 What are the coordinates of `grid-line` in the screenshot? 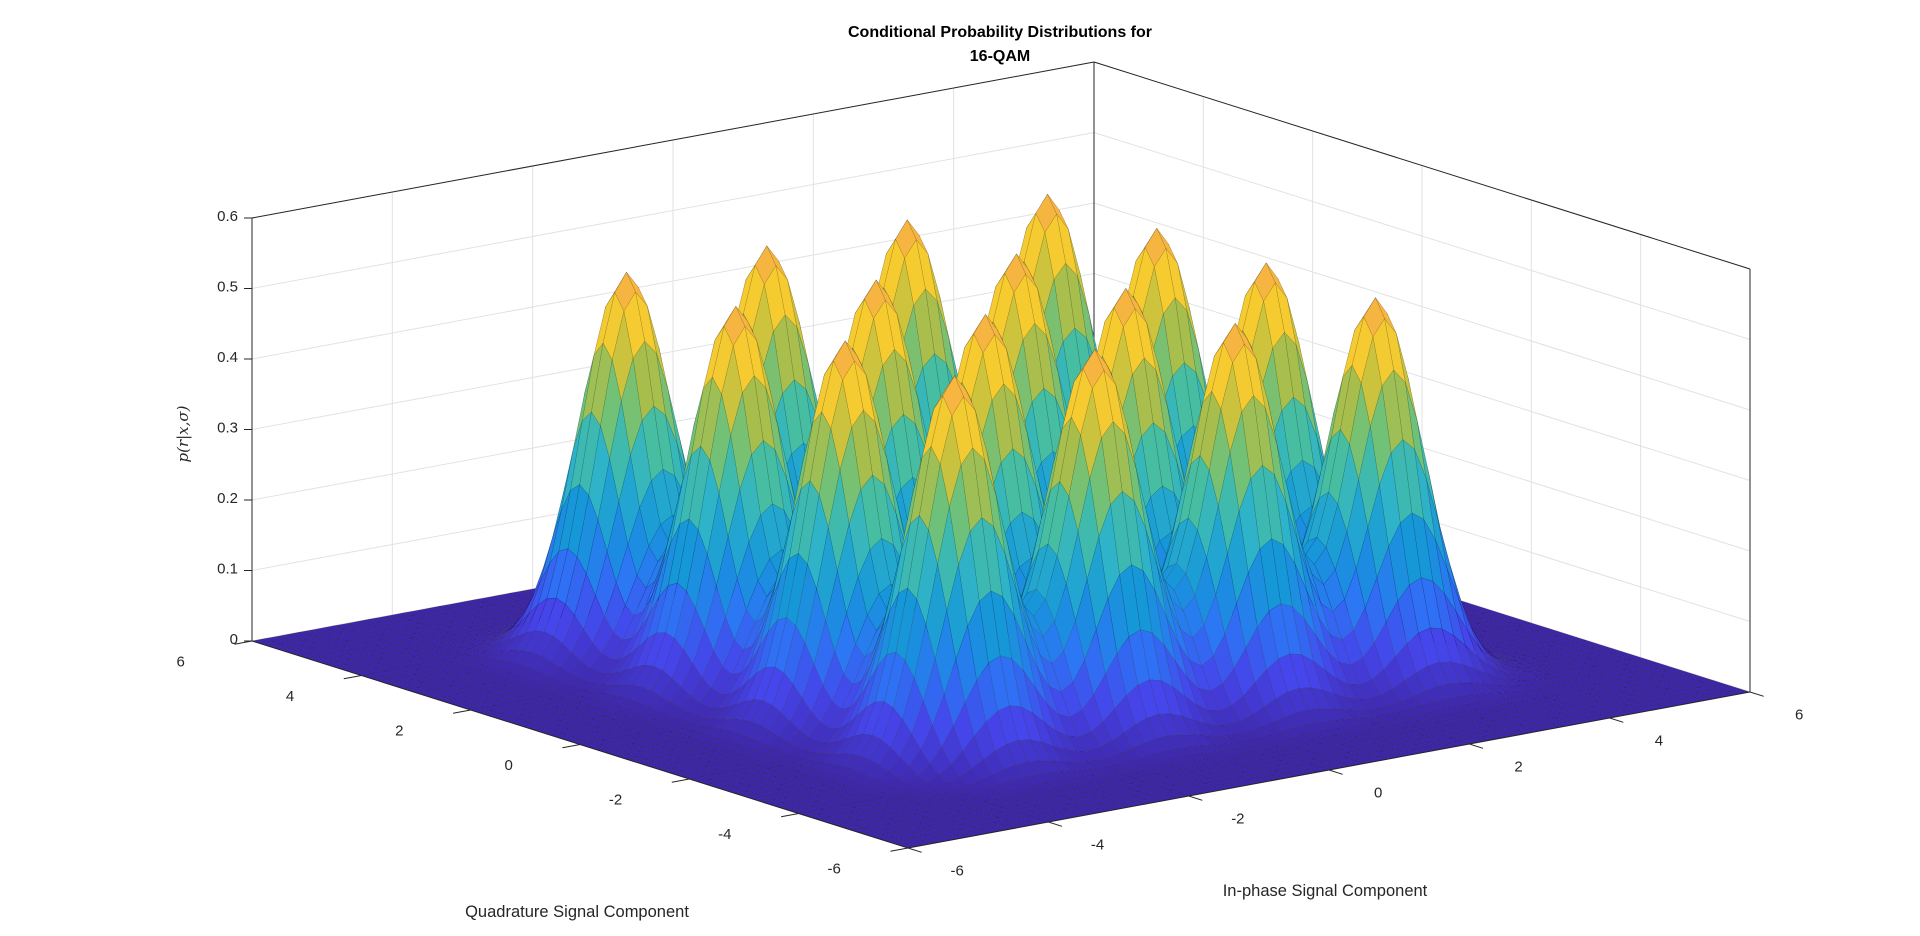 It's located at (1422, 377).